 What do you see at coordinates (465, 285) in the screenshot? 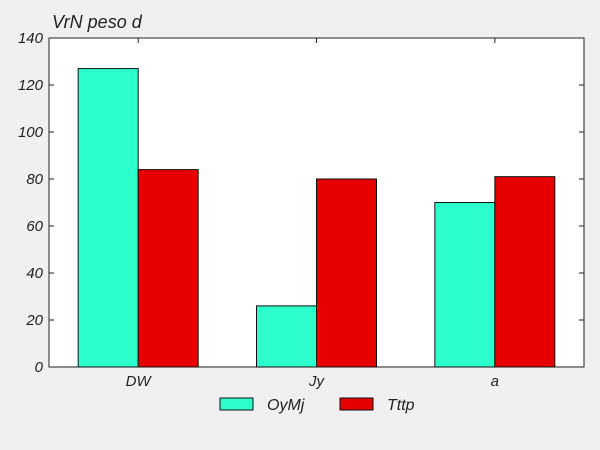
I see `bar-oymj-a` at bounding box center [465, 285].